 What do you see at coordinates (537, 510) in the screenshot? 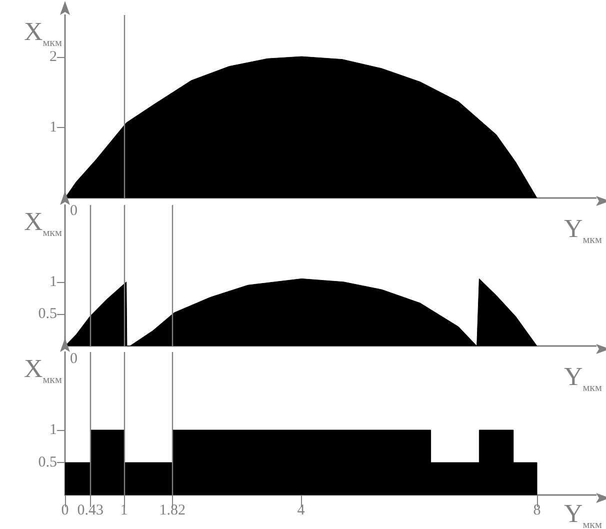
I see `x-tick-label: 8` at bounding box center [537, 510].